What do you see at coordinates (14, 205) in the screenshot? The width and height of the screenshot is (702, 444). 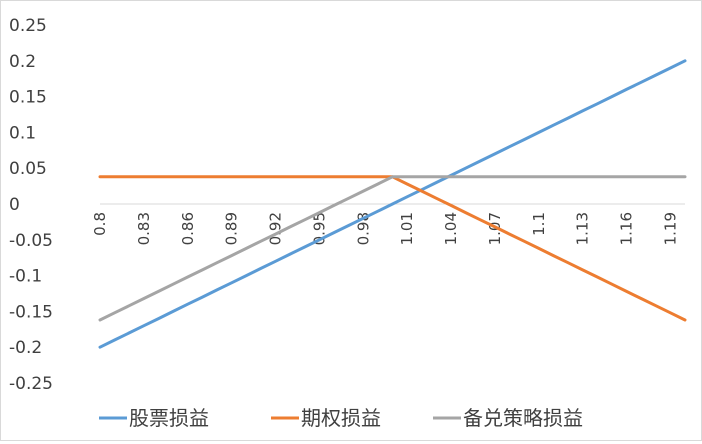 I see `y-tick-label: 0` at bounding box center [14, 205].